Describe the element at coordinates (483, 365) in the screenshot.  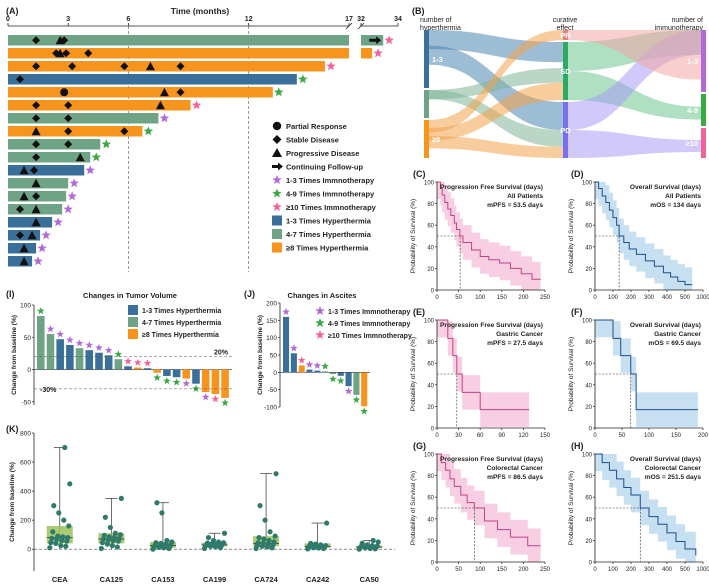
I see `km-curve` at that location.